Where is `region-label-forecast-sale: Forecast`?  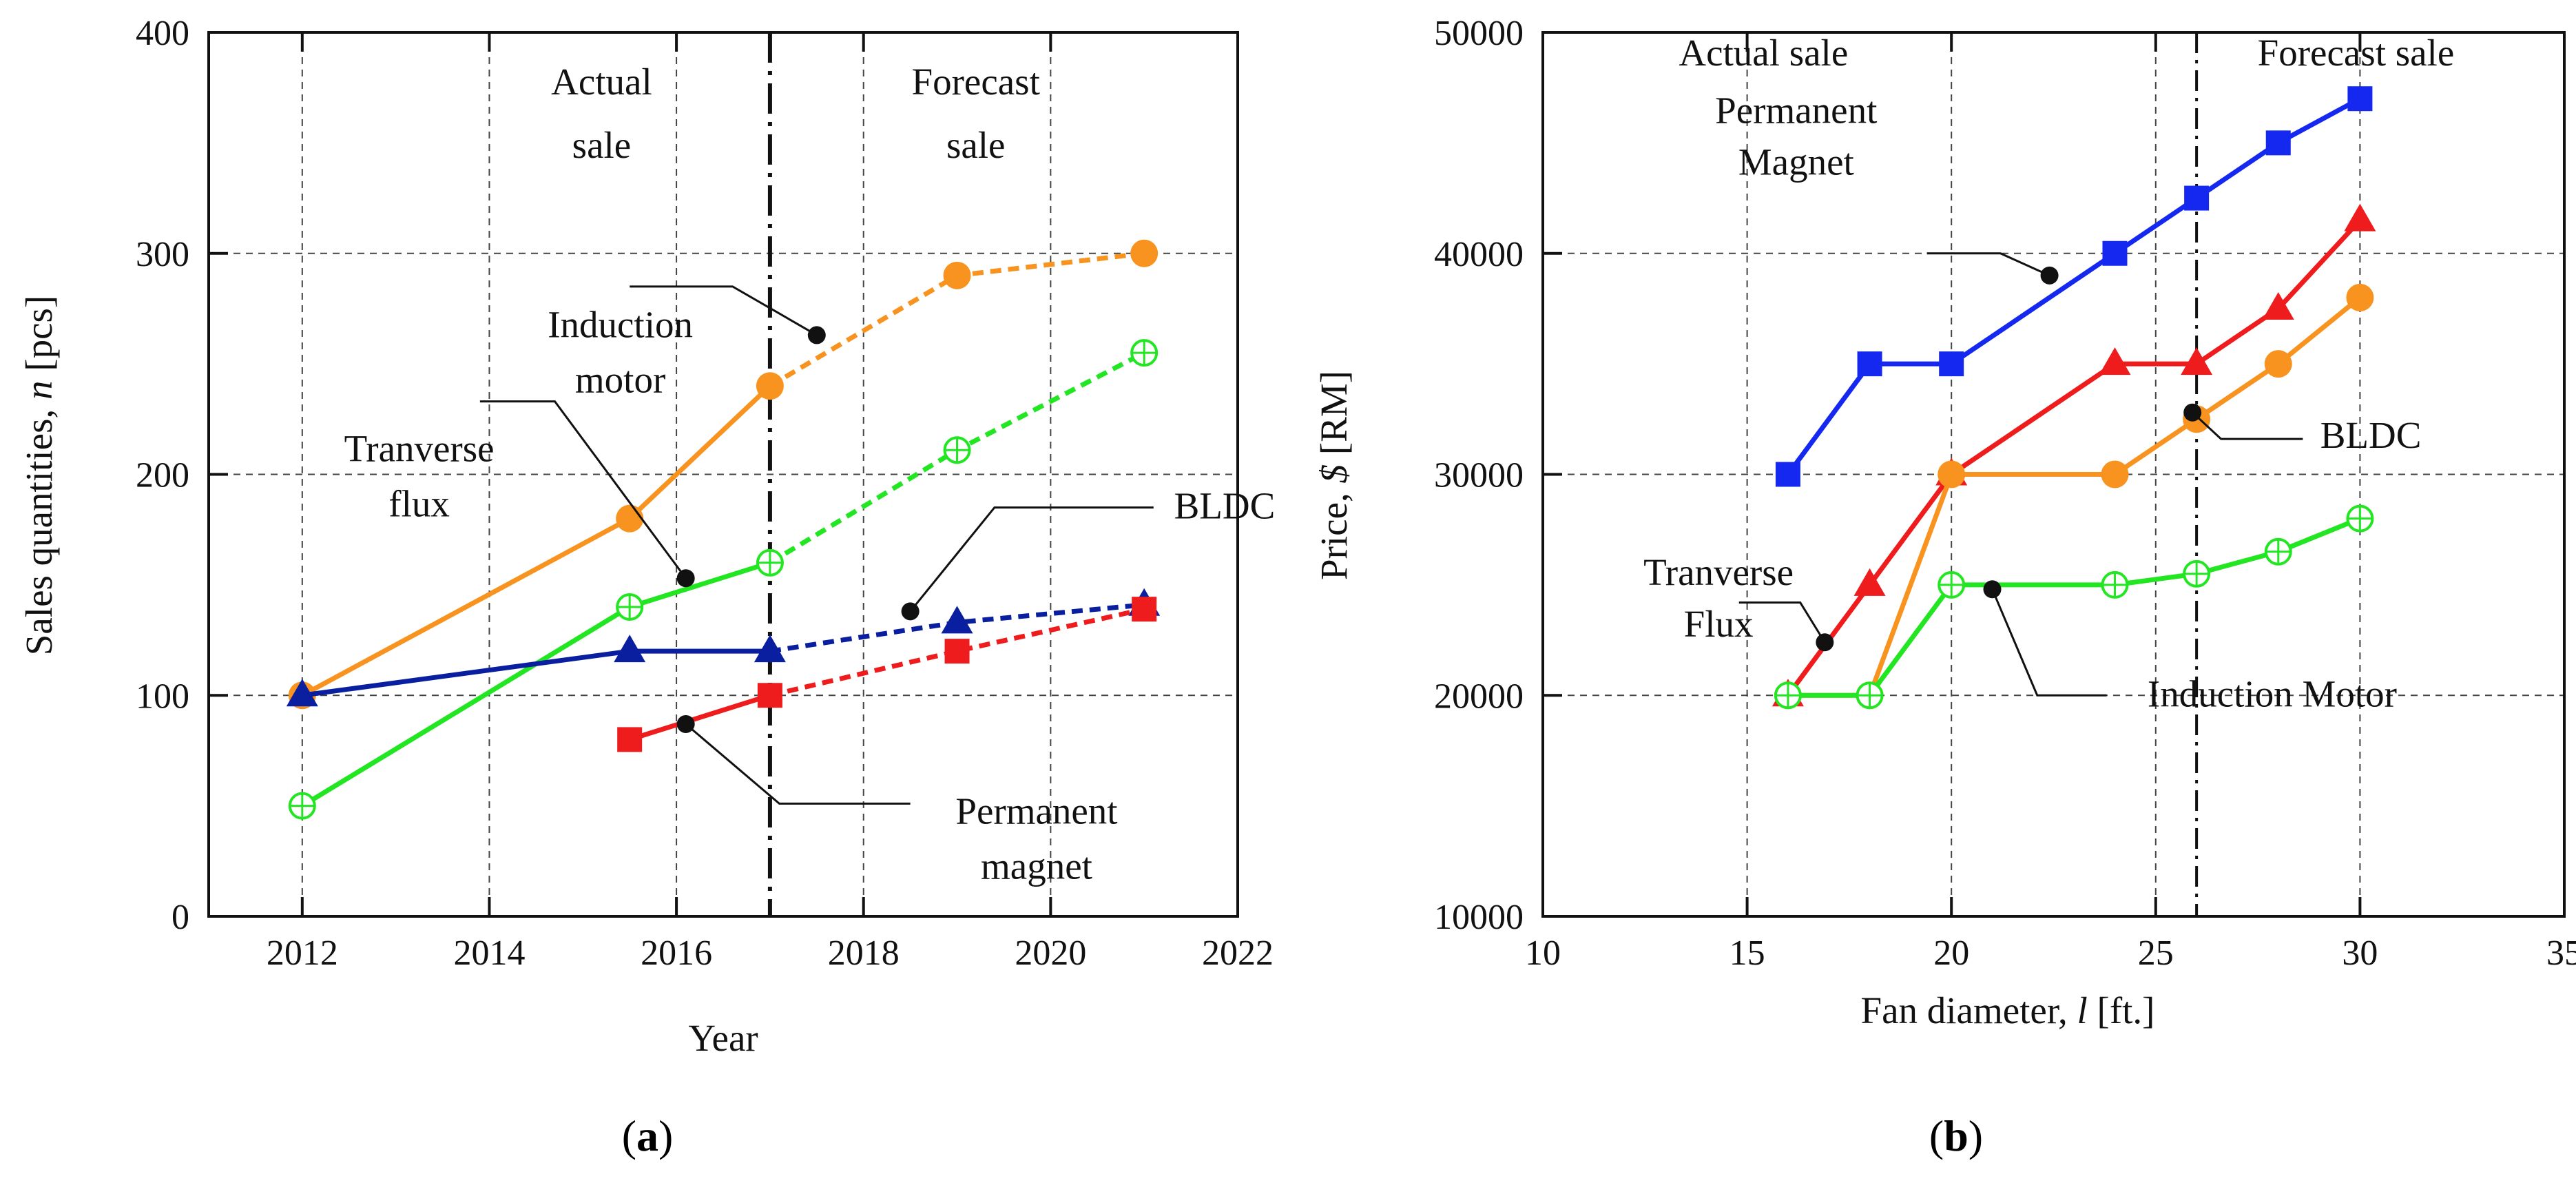 region-label-forecast-sale: Forecast is located at coordinates (976, 82).